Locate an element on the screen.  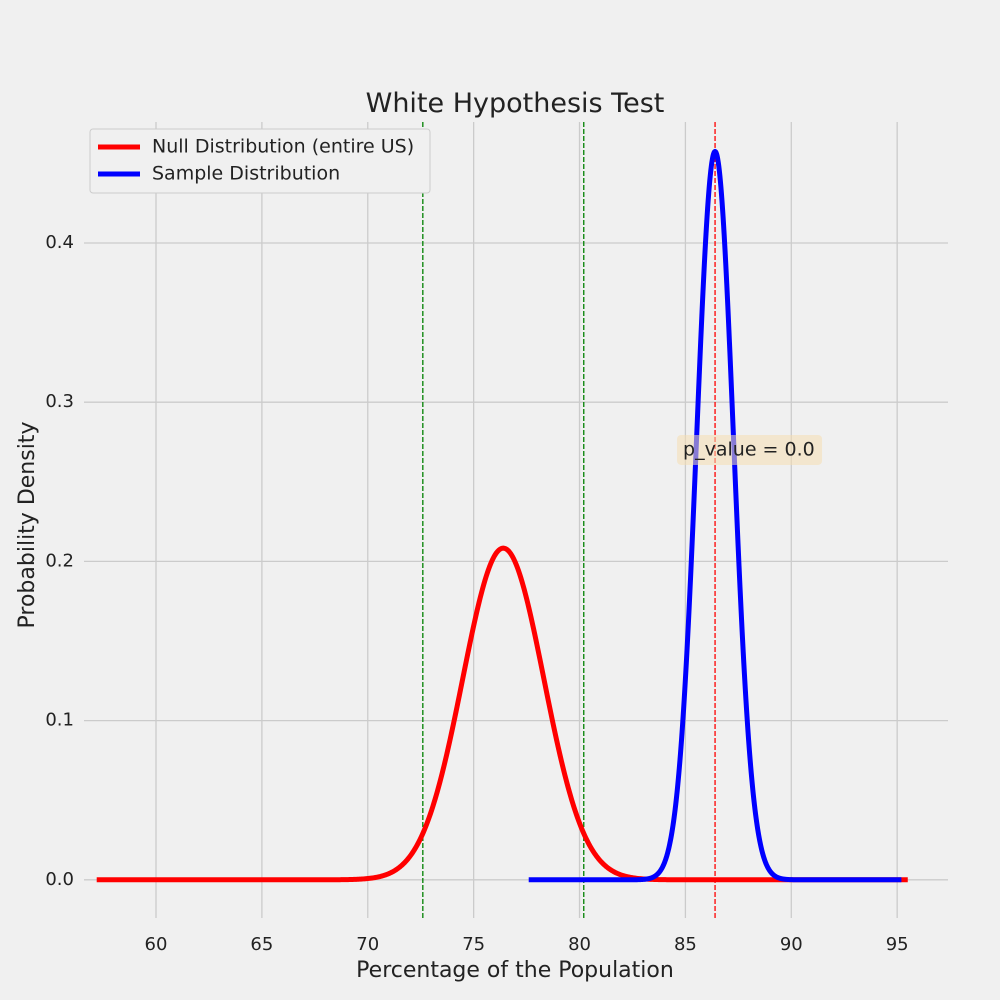
annotation: p_value = 0.0 is located at coordinates (750, 449).